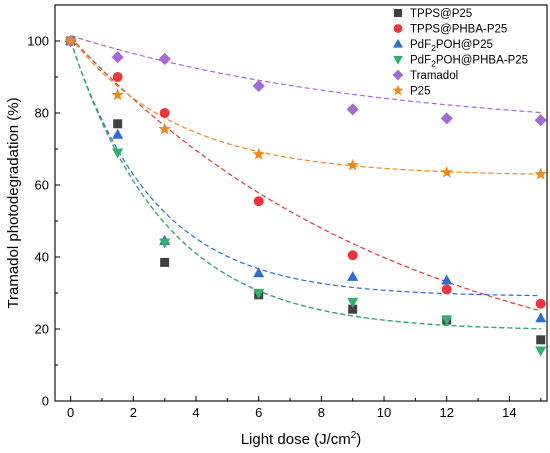  What do you see at coordinates (195, 412) in the screenshot?
I see `x-tick-label: 4` at bounding box center [195, 412].